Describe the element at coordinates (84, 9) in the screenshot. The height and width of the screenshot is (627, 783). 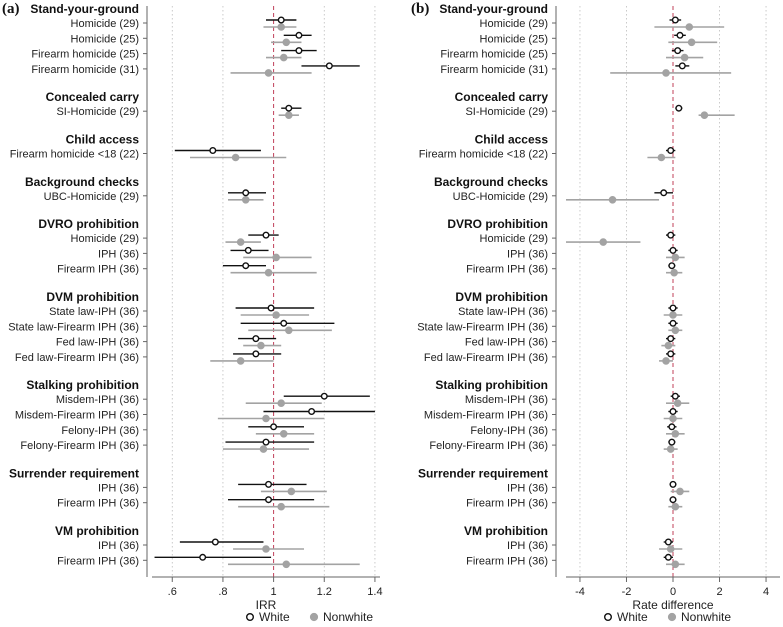
I see `group-title-stand-your-ground: Stand-your-ground` at that location.